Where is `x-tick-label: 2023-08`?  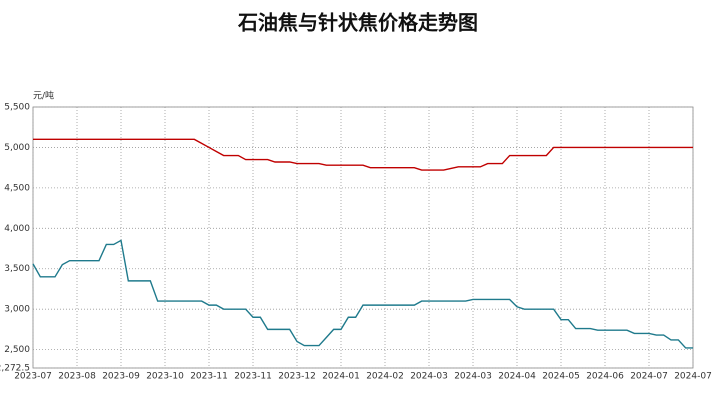
x-tick-label: 2023-08 is located at coordinates (77, 377).